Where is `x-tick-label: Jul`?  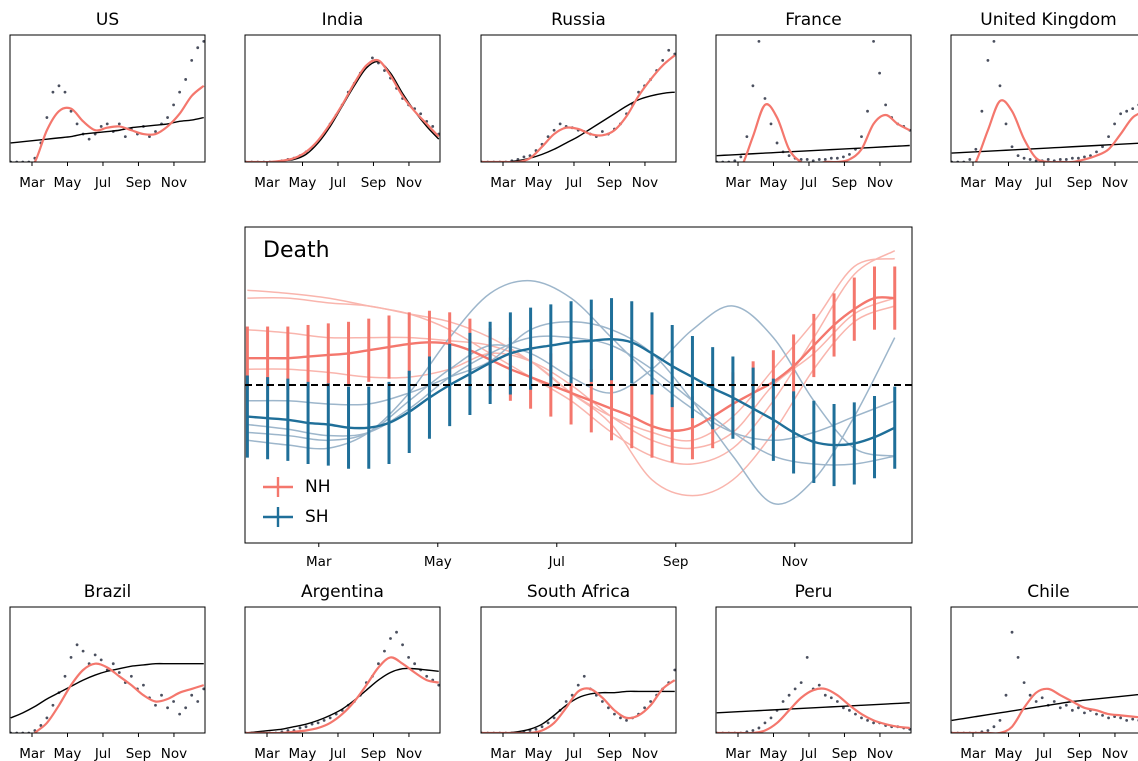
x-tick-label: Jul is located at coordinates (102, 183).